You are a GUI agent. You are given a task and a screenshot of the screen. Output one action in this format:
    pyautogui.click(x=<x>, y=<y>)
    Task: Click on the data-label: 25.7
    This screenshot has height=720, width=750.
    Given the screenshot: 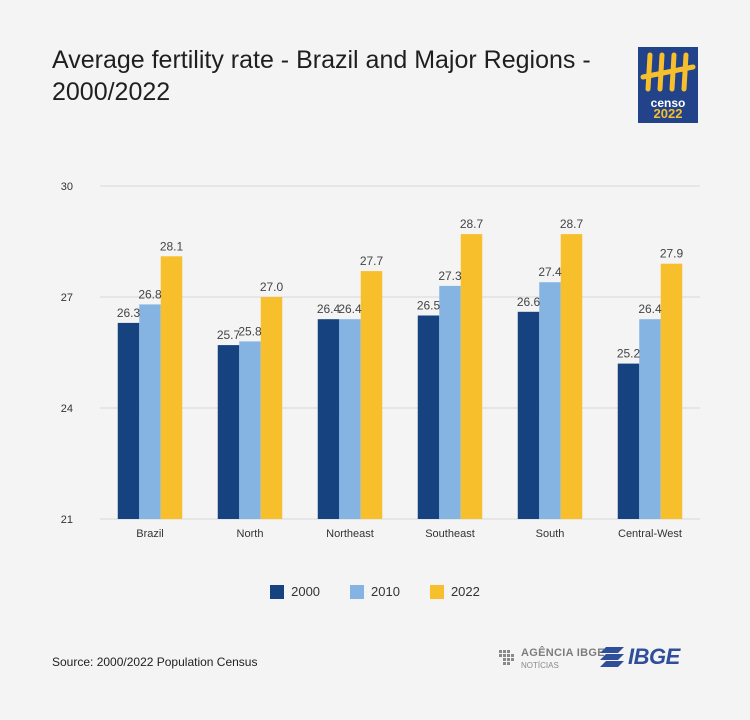 What is the action you would take?
    pyautogui.click(x=229, y=335)
    